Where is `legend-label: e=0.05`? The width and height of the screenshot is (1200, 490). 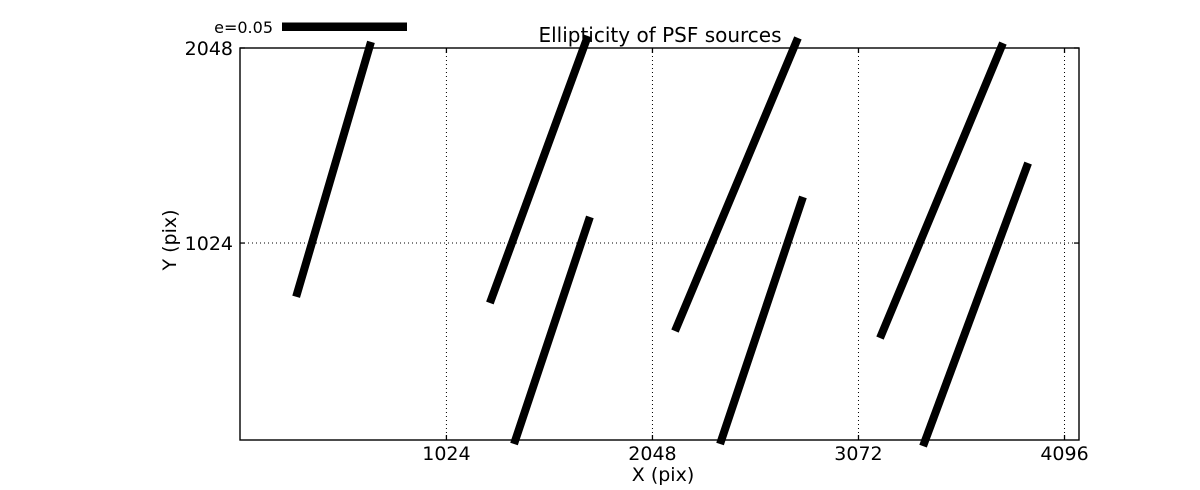
legend-label: e=0.05 is located at coordinates (243, 27).